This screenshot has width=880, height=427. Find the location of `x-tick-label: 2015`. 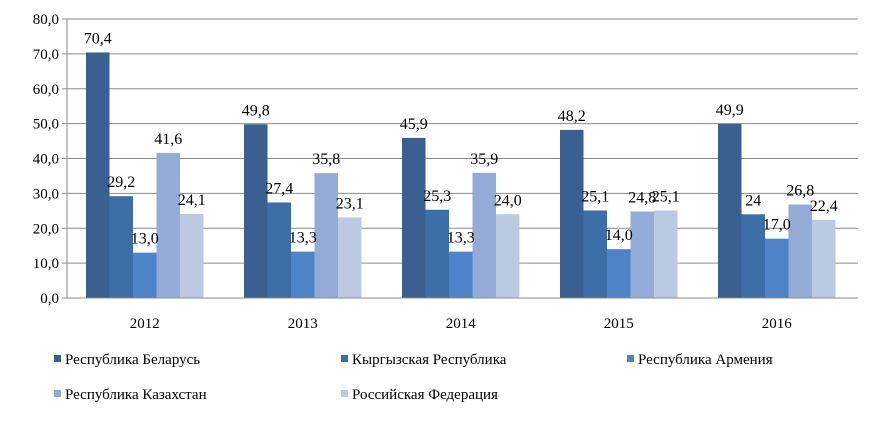

x-tick-label: 2015 is located at coordinates (619, 324).